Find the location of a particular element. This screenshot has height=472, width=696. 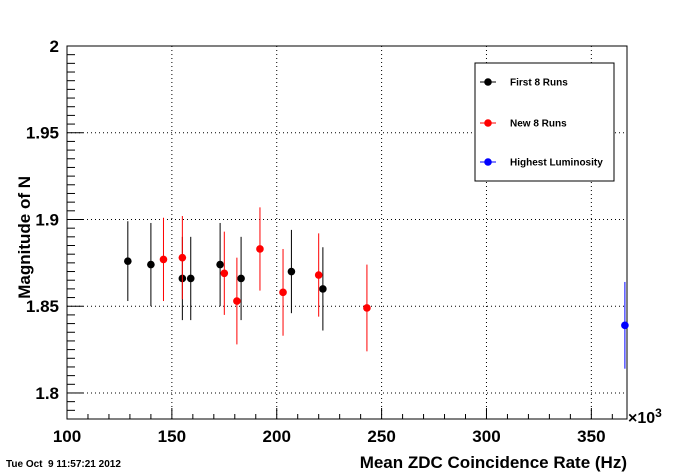

y-axis-title: Magnitude of N is located at coordinates (24, 237).